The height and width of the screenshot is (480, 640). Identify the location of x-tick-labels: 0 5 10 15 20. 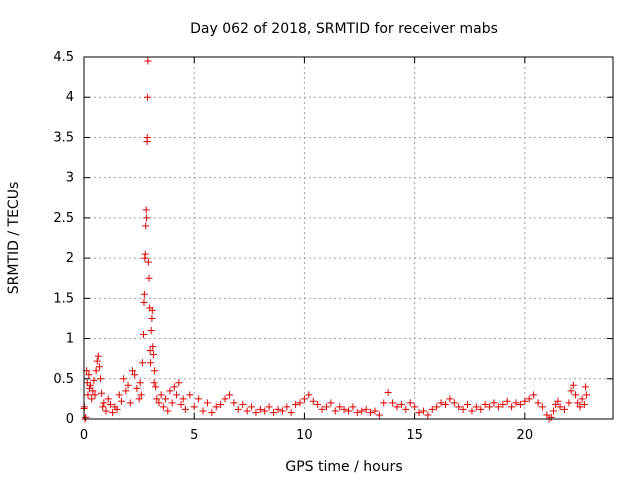
(306, 435).